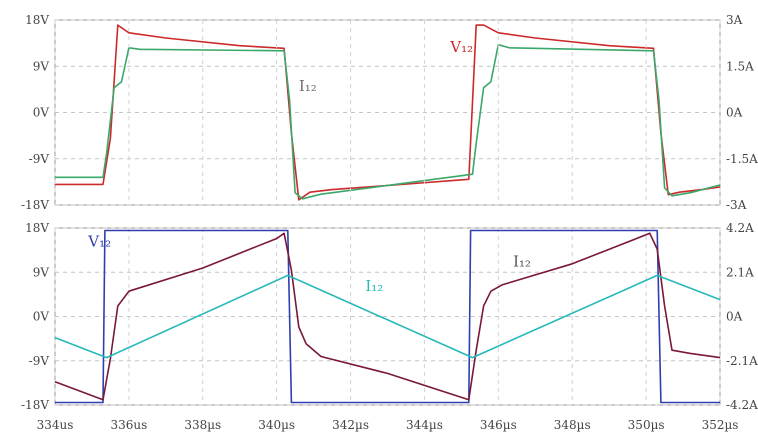  Describe the element at coordinates (424, 425) in the screenshot. I see `x-tick-label: 344µs` at that location.